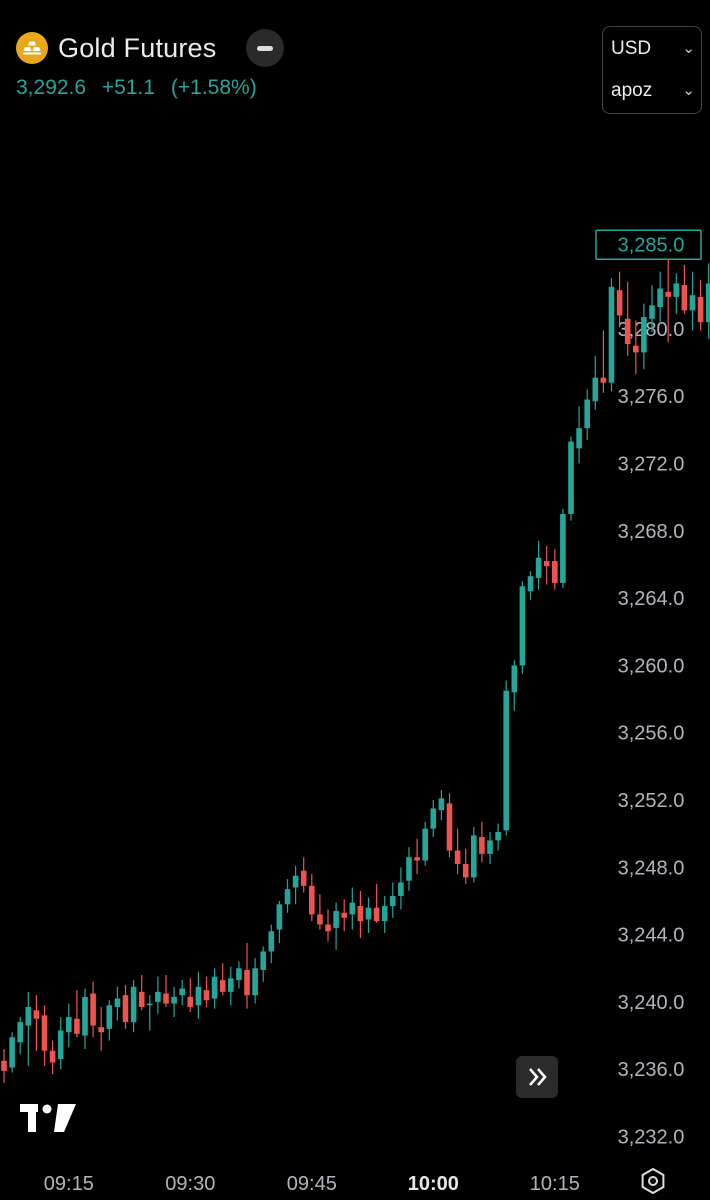 The height and width of the screenshot is (1200, 710). Describe the element at coordinates (651, 801) in the screenshot. I see `y-tick-label: 3,252.0` at that location.